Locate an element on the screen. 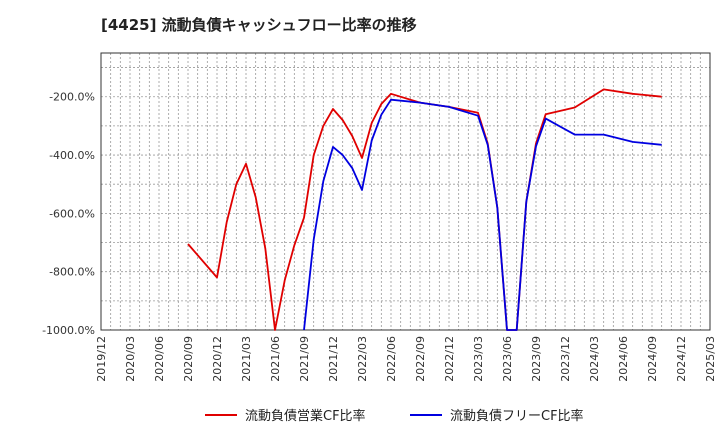  y-tick-label: -400.0% is located at coordinates (72, 155).